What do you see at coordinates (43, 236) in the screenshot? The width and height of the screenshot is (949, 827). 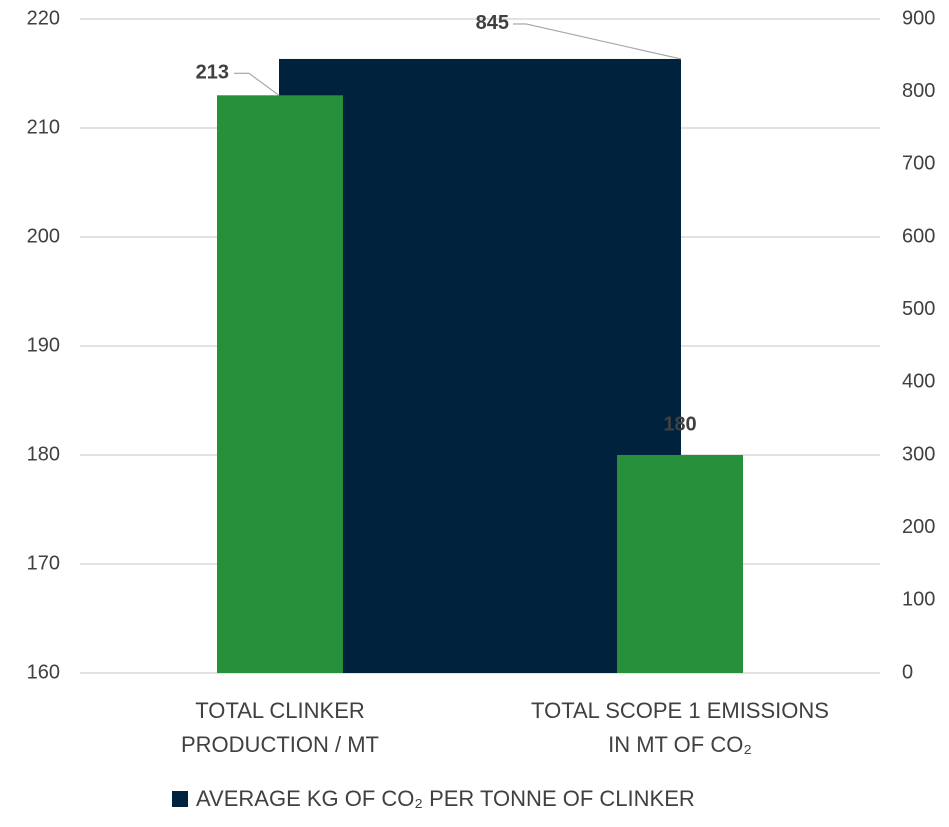 I see `y-tick-label: 200` at bounding box center [43, 236].